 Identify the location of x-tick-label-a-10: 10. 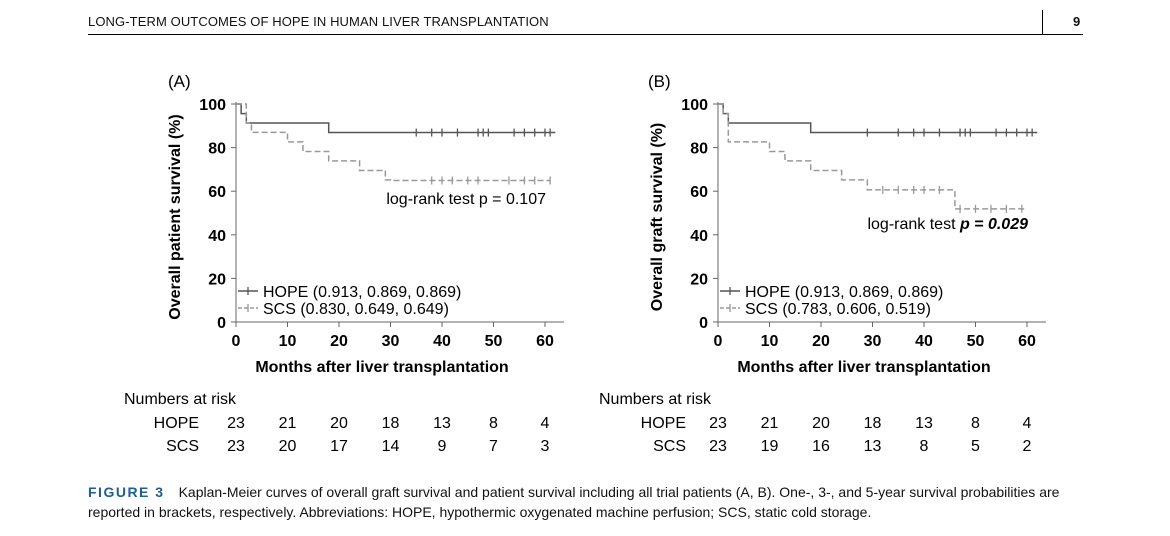
(288, 341).